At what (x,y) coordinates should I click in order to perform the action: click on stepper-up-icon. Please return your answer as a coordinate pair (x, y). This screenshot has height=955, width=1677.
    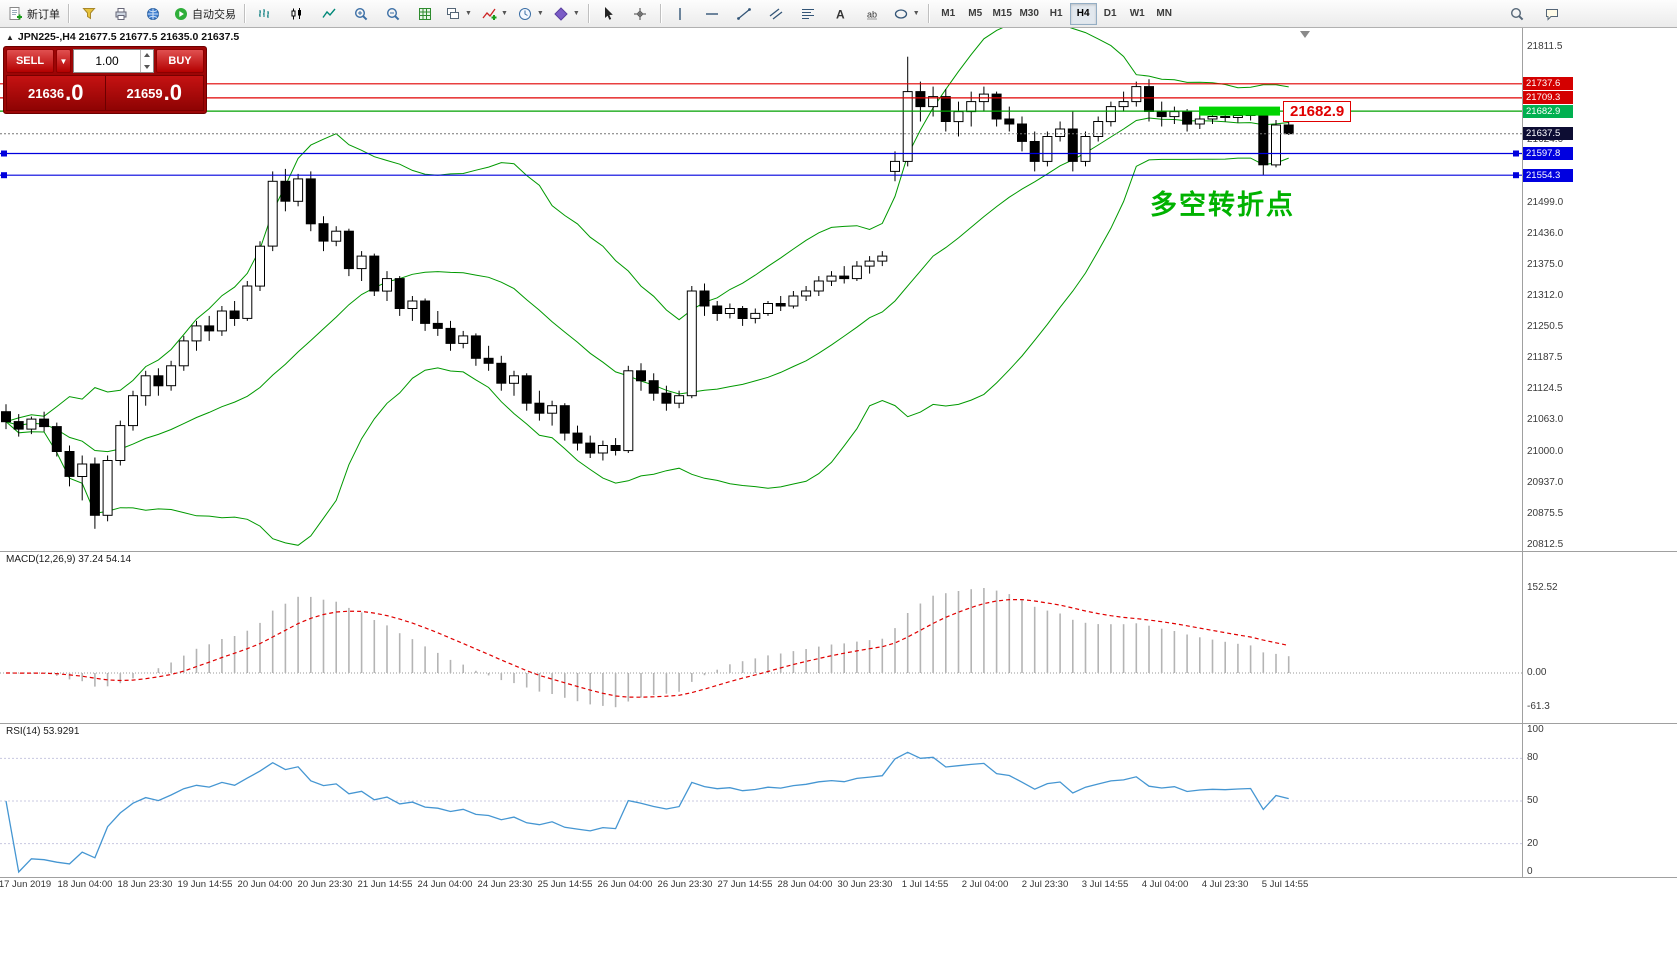
    Looking at the image, I should click on (147, 55).